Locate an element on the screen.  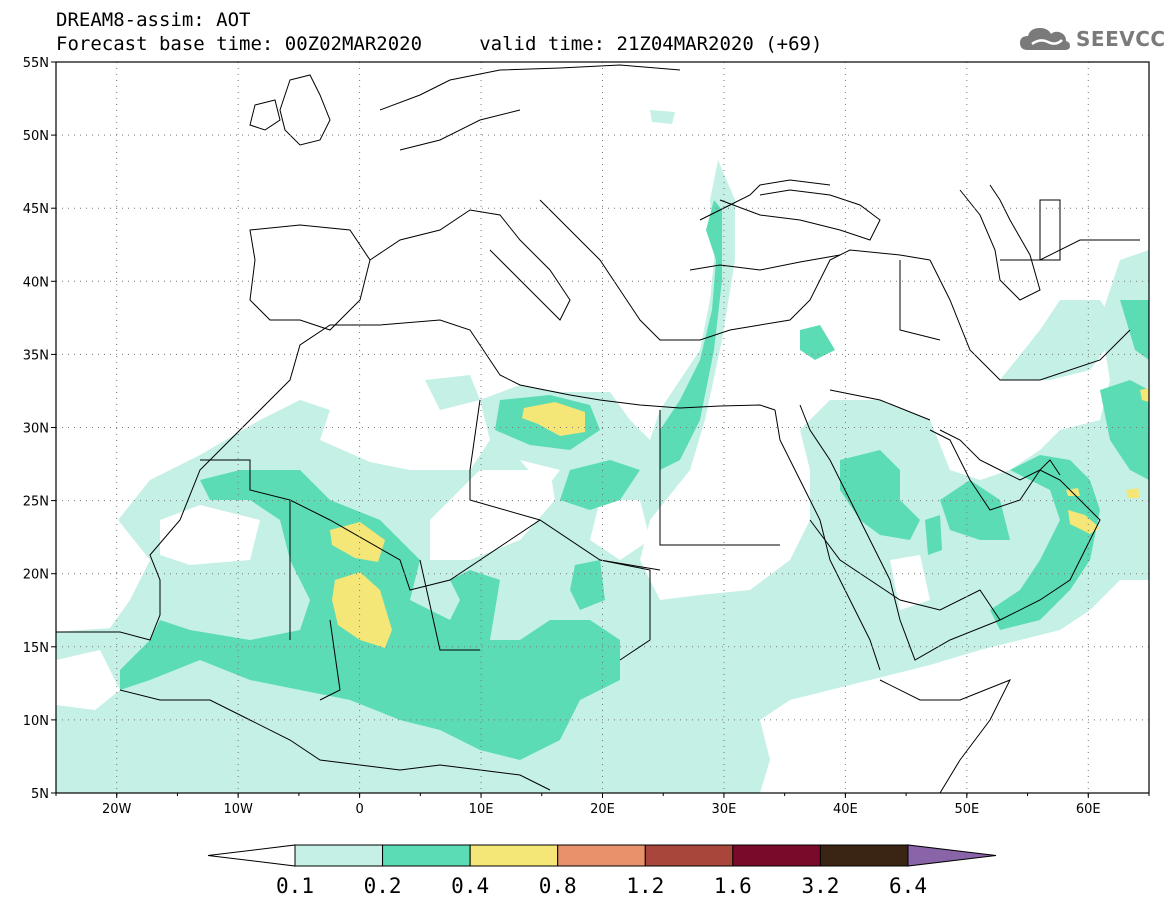
lat-tick-label: 25N is located at coordinates (36, 502).